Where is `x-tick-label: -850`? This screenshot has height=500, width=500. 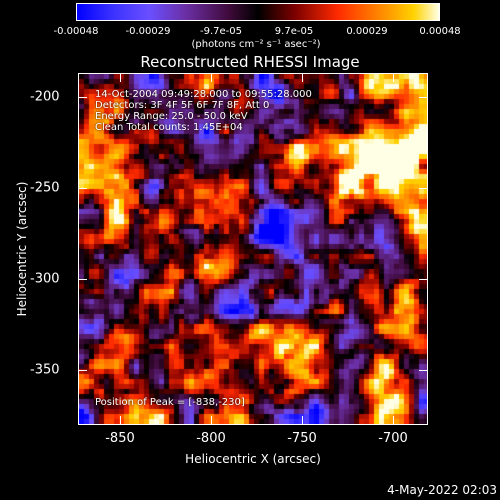
x-tick-label: -850 is located at coordinates (120, 438).